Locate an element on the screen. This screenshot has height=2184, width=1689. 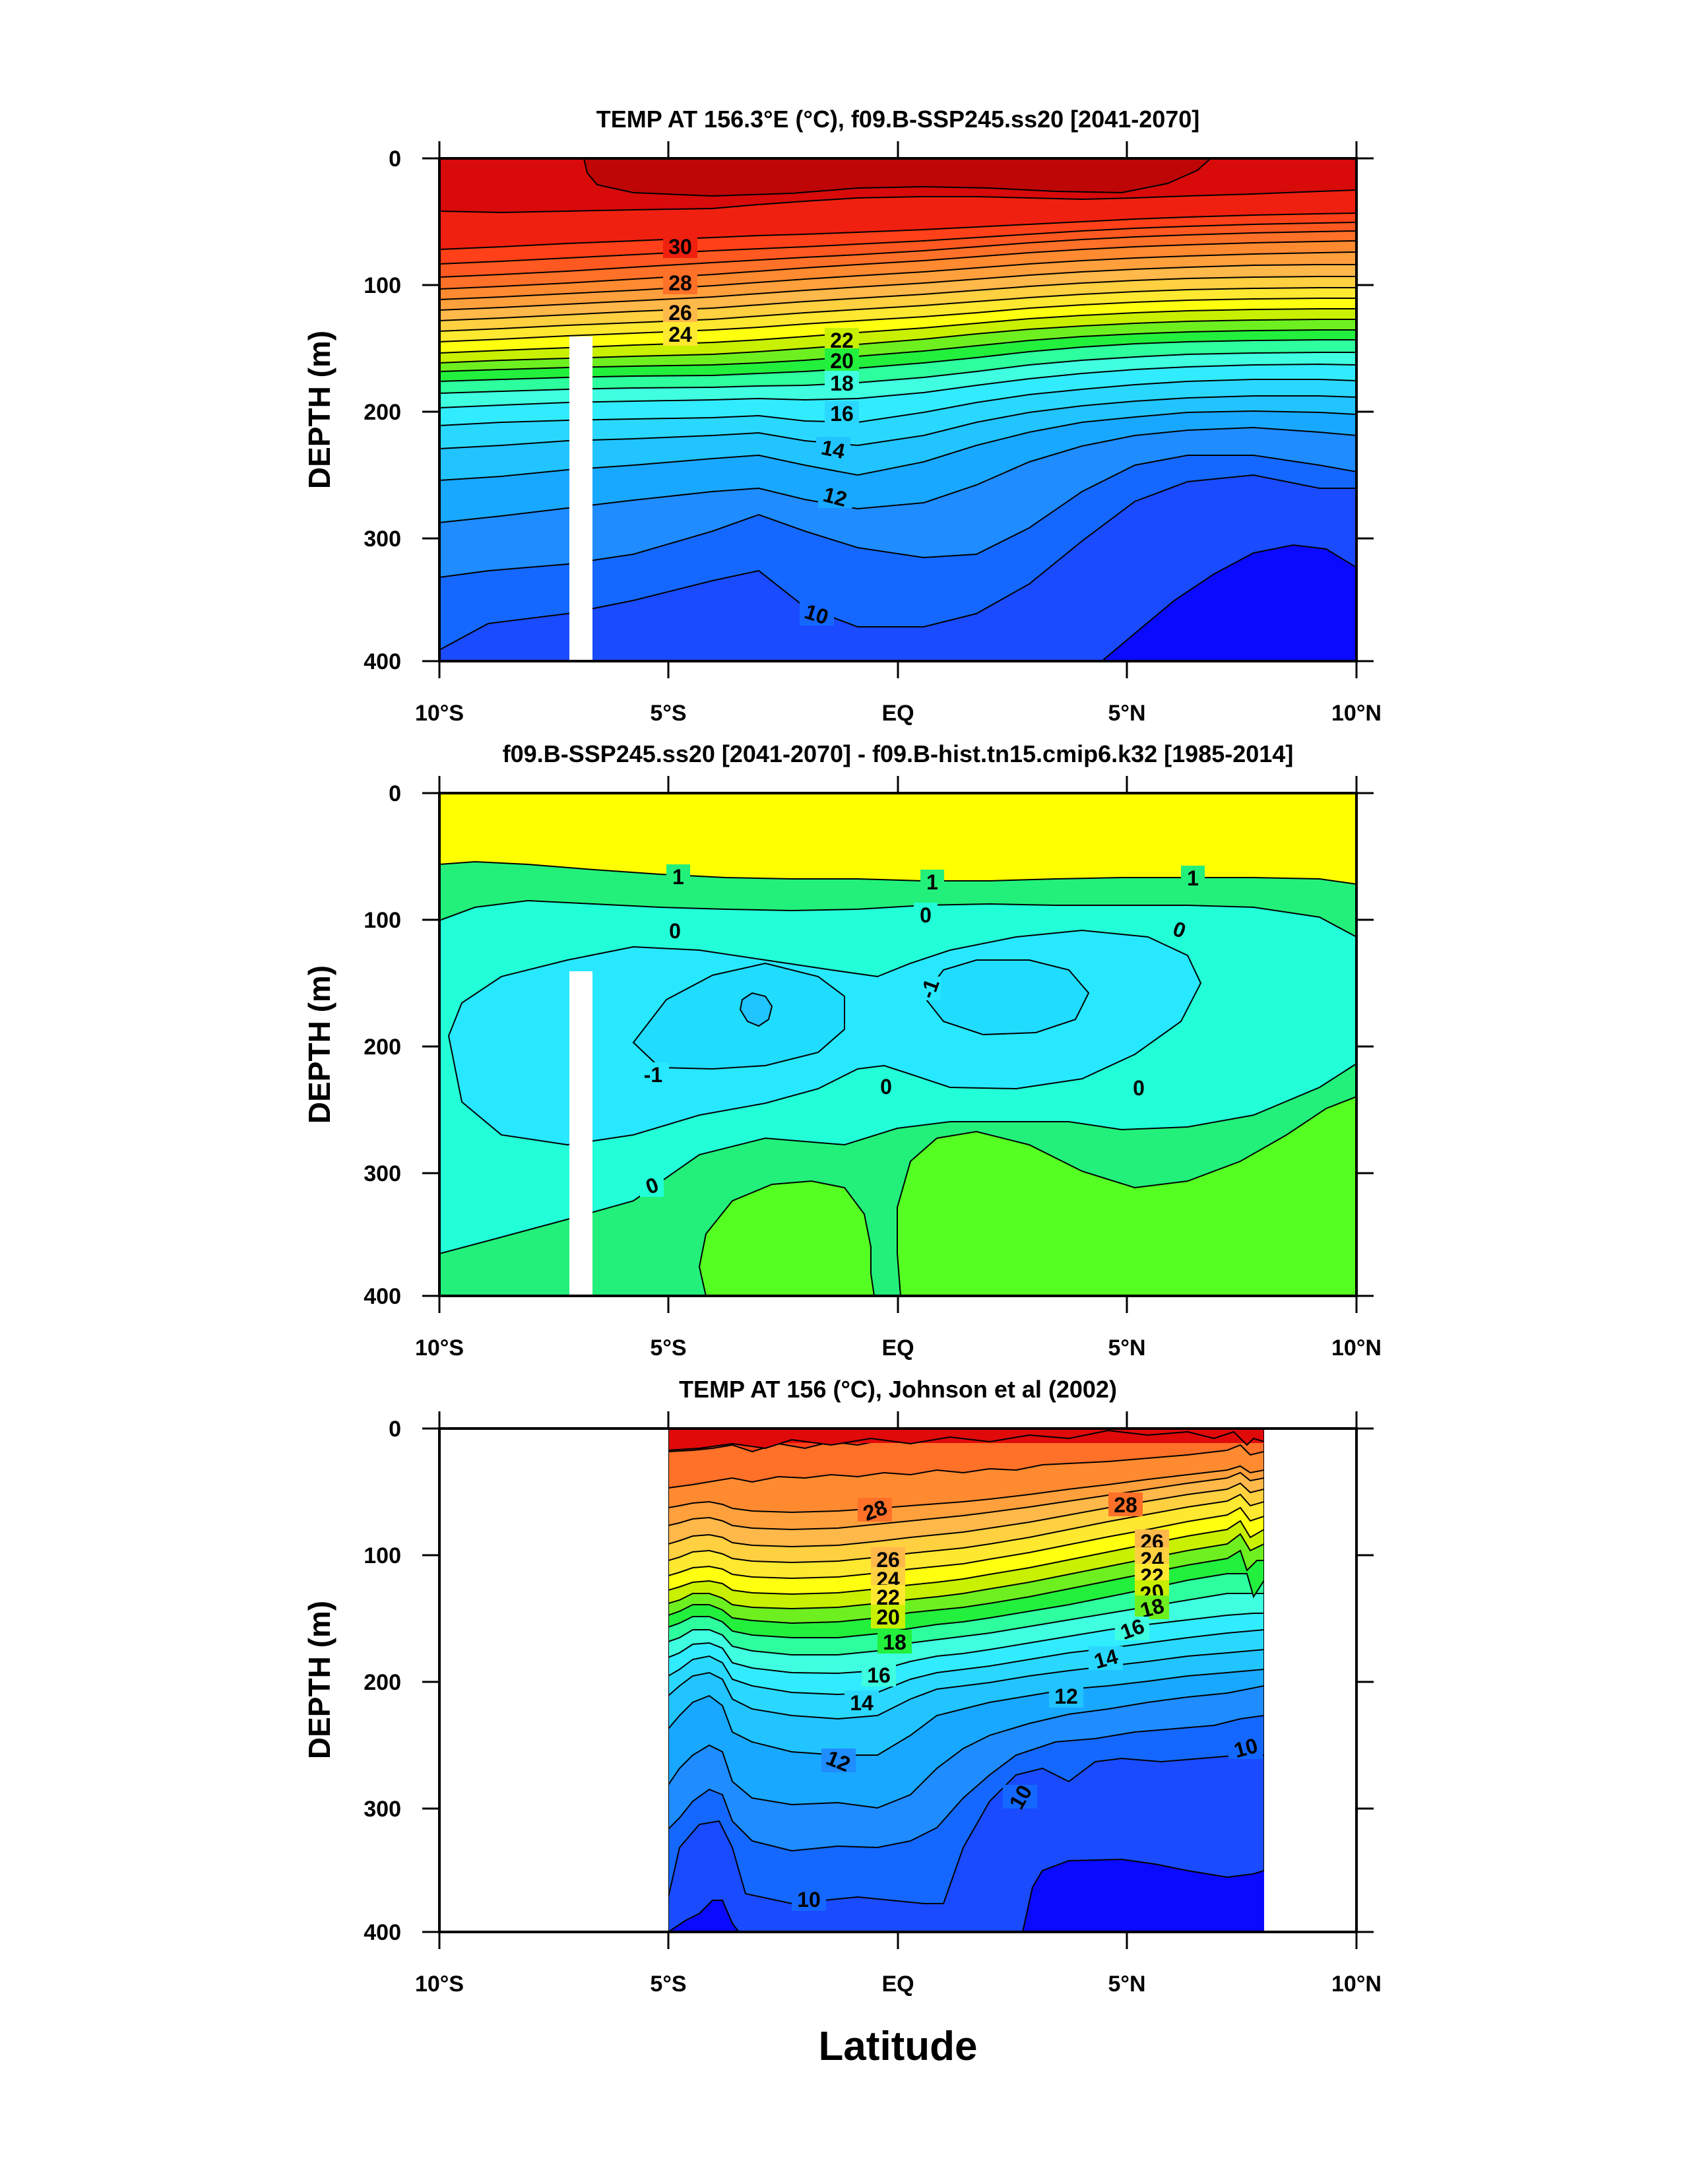
panel-2-band-small-blue is located at coordinates (756, 1009).